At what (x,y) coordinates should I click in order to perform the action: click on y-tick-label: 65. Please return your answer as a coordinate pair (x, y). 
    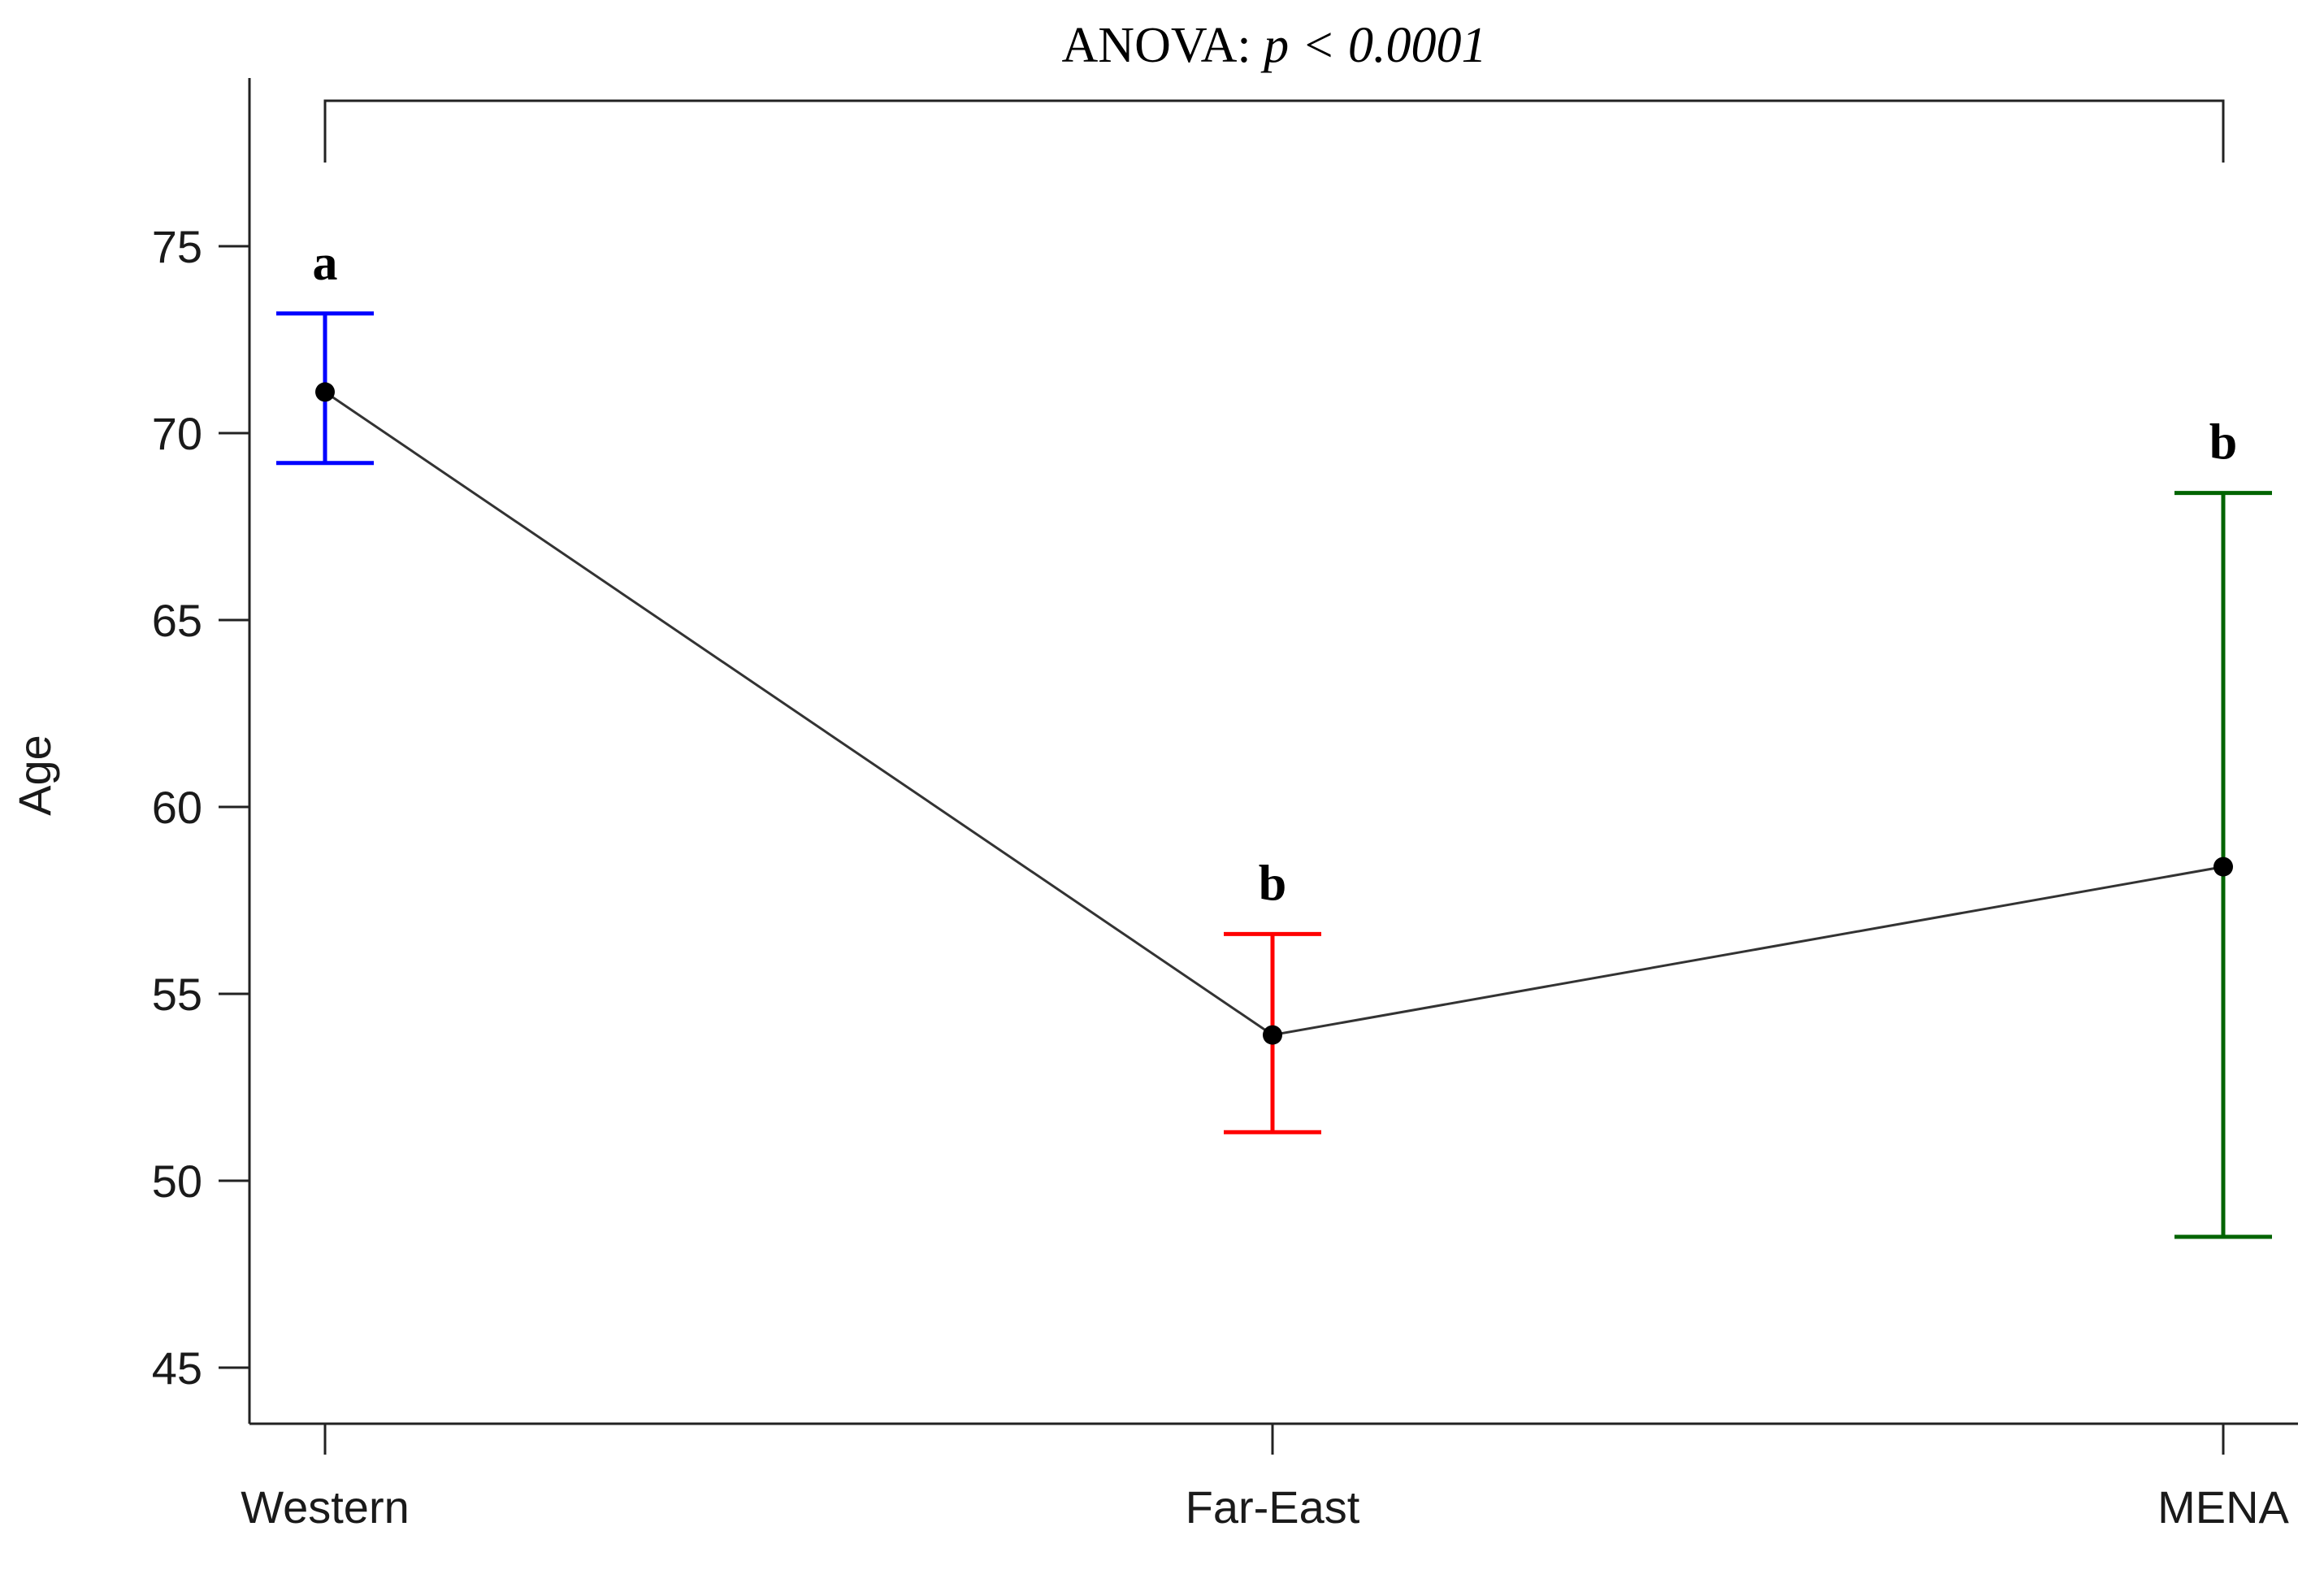
    Looking at the image, I should click on (177, 620).